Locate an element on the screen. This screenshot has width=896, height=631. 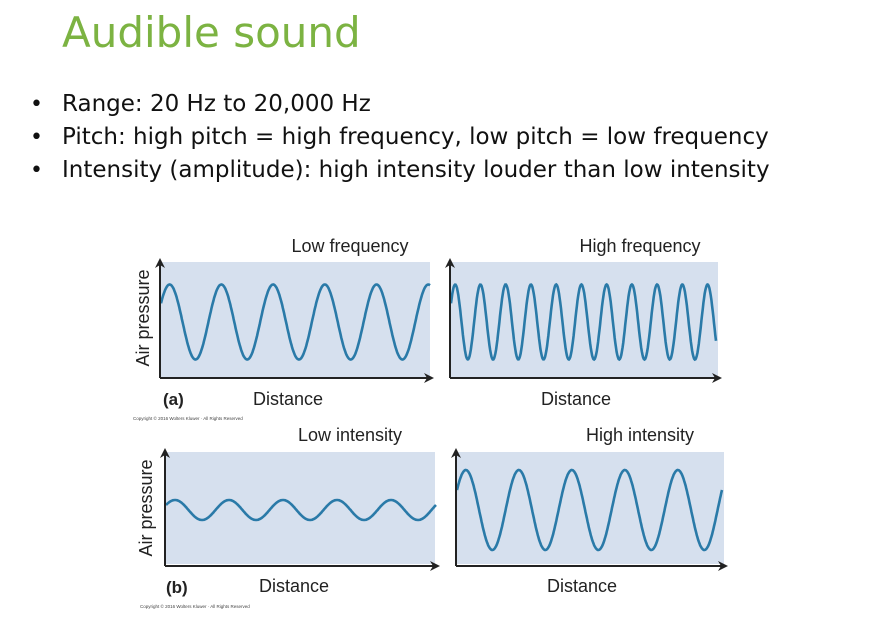
x-axis-label-high-frequency: Distance is located at coordinates (576, 399).